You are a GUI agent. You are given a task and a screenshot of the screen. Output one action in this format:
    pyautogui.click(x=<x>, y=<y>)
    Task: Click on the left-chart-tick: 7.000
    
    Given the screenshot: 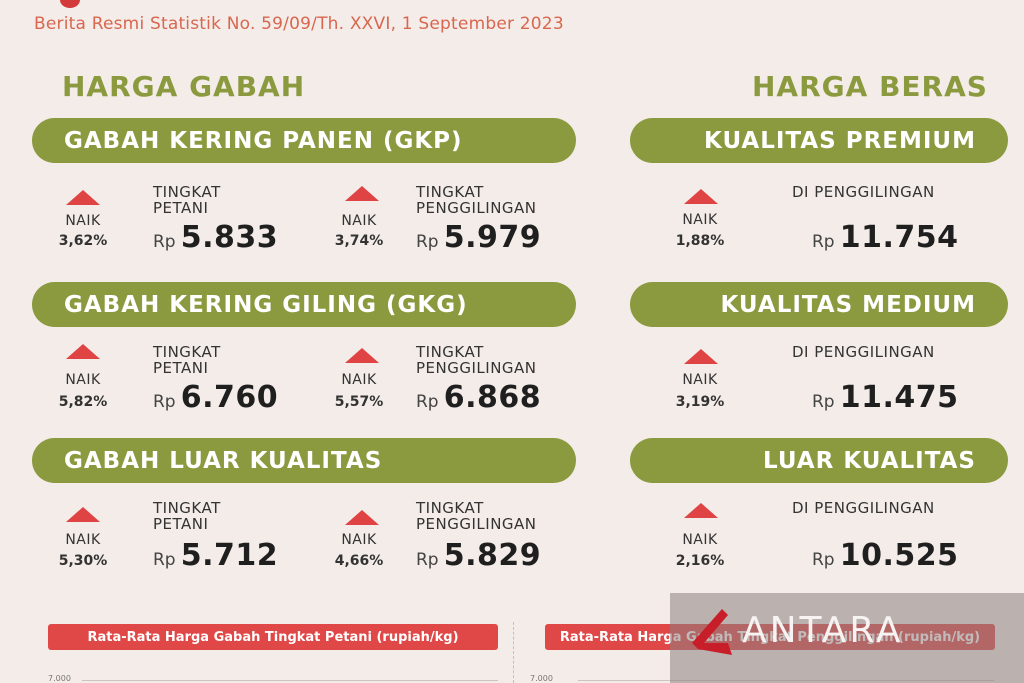 What is the action you would take?
    pyautogui.click(x=59, y=678)
    